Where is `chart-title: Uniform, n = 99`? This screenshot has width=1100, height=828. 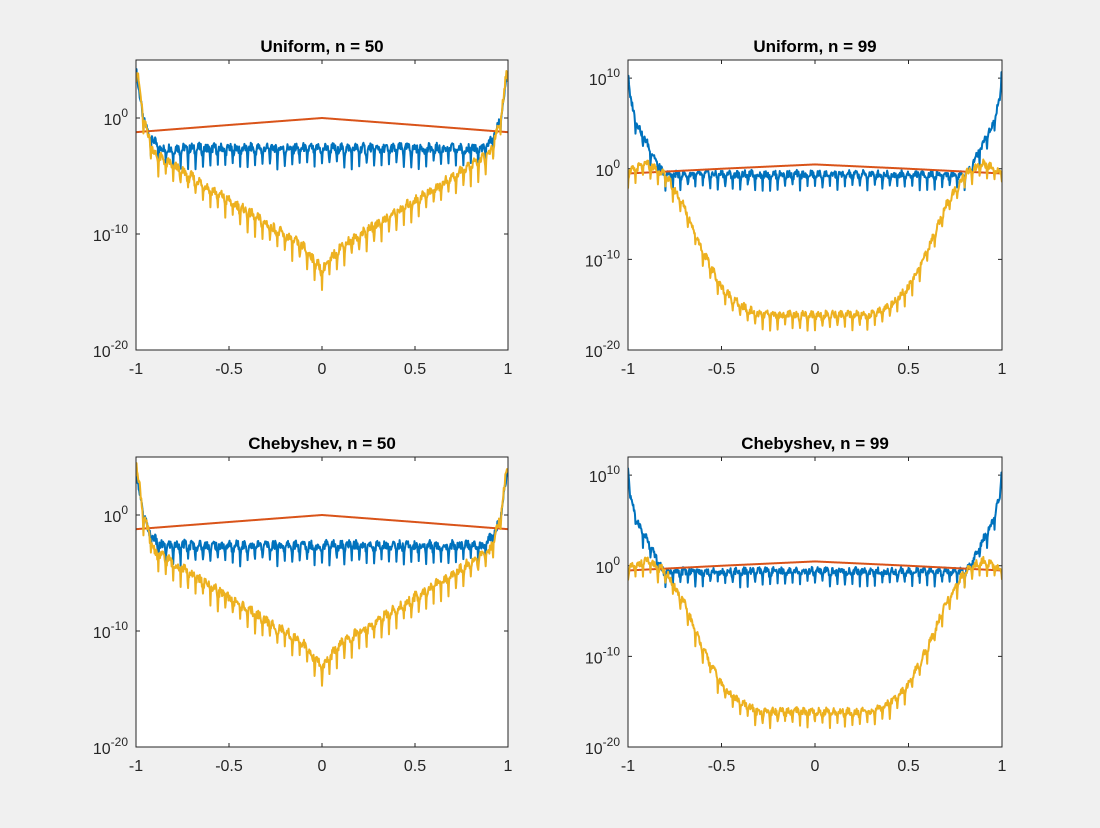
chart-title: Uniform, n = 99 is located at coordinates (814, 46).